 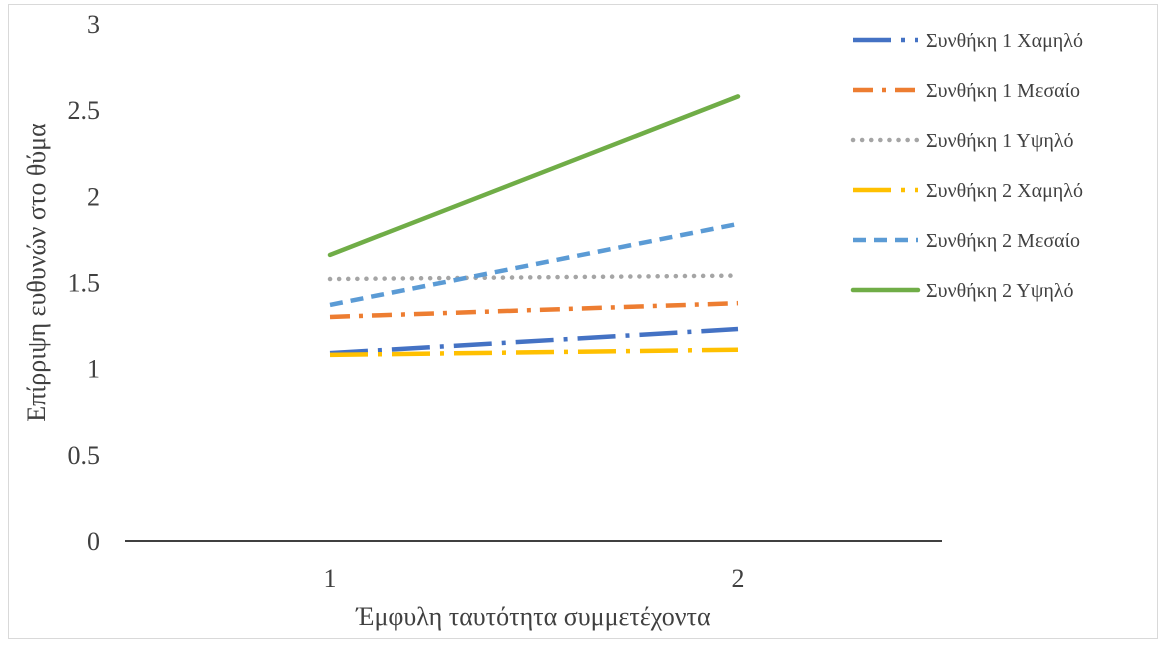 What do you see at coordinates (93, 369) in the screenshot?
I see `y-tick-label-2: 1` at bounding box center [93, 369].